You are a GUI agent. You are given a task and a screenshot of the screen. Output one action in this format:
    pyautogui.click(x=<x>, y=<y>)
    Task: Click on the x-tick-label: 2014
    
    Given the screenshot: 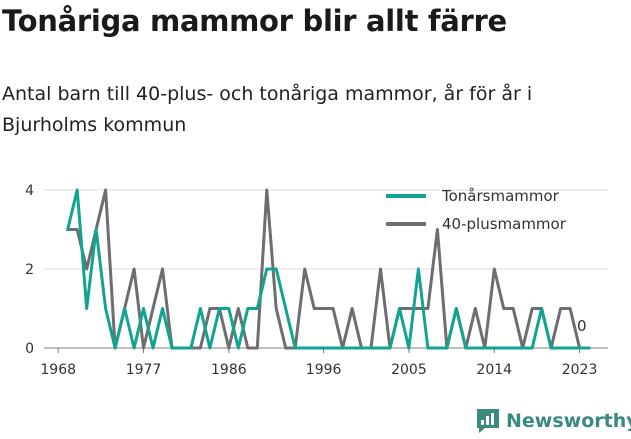 What is the action you would take?
    pyautogui.click(x=494, y=370)
    